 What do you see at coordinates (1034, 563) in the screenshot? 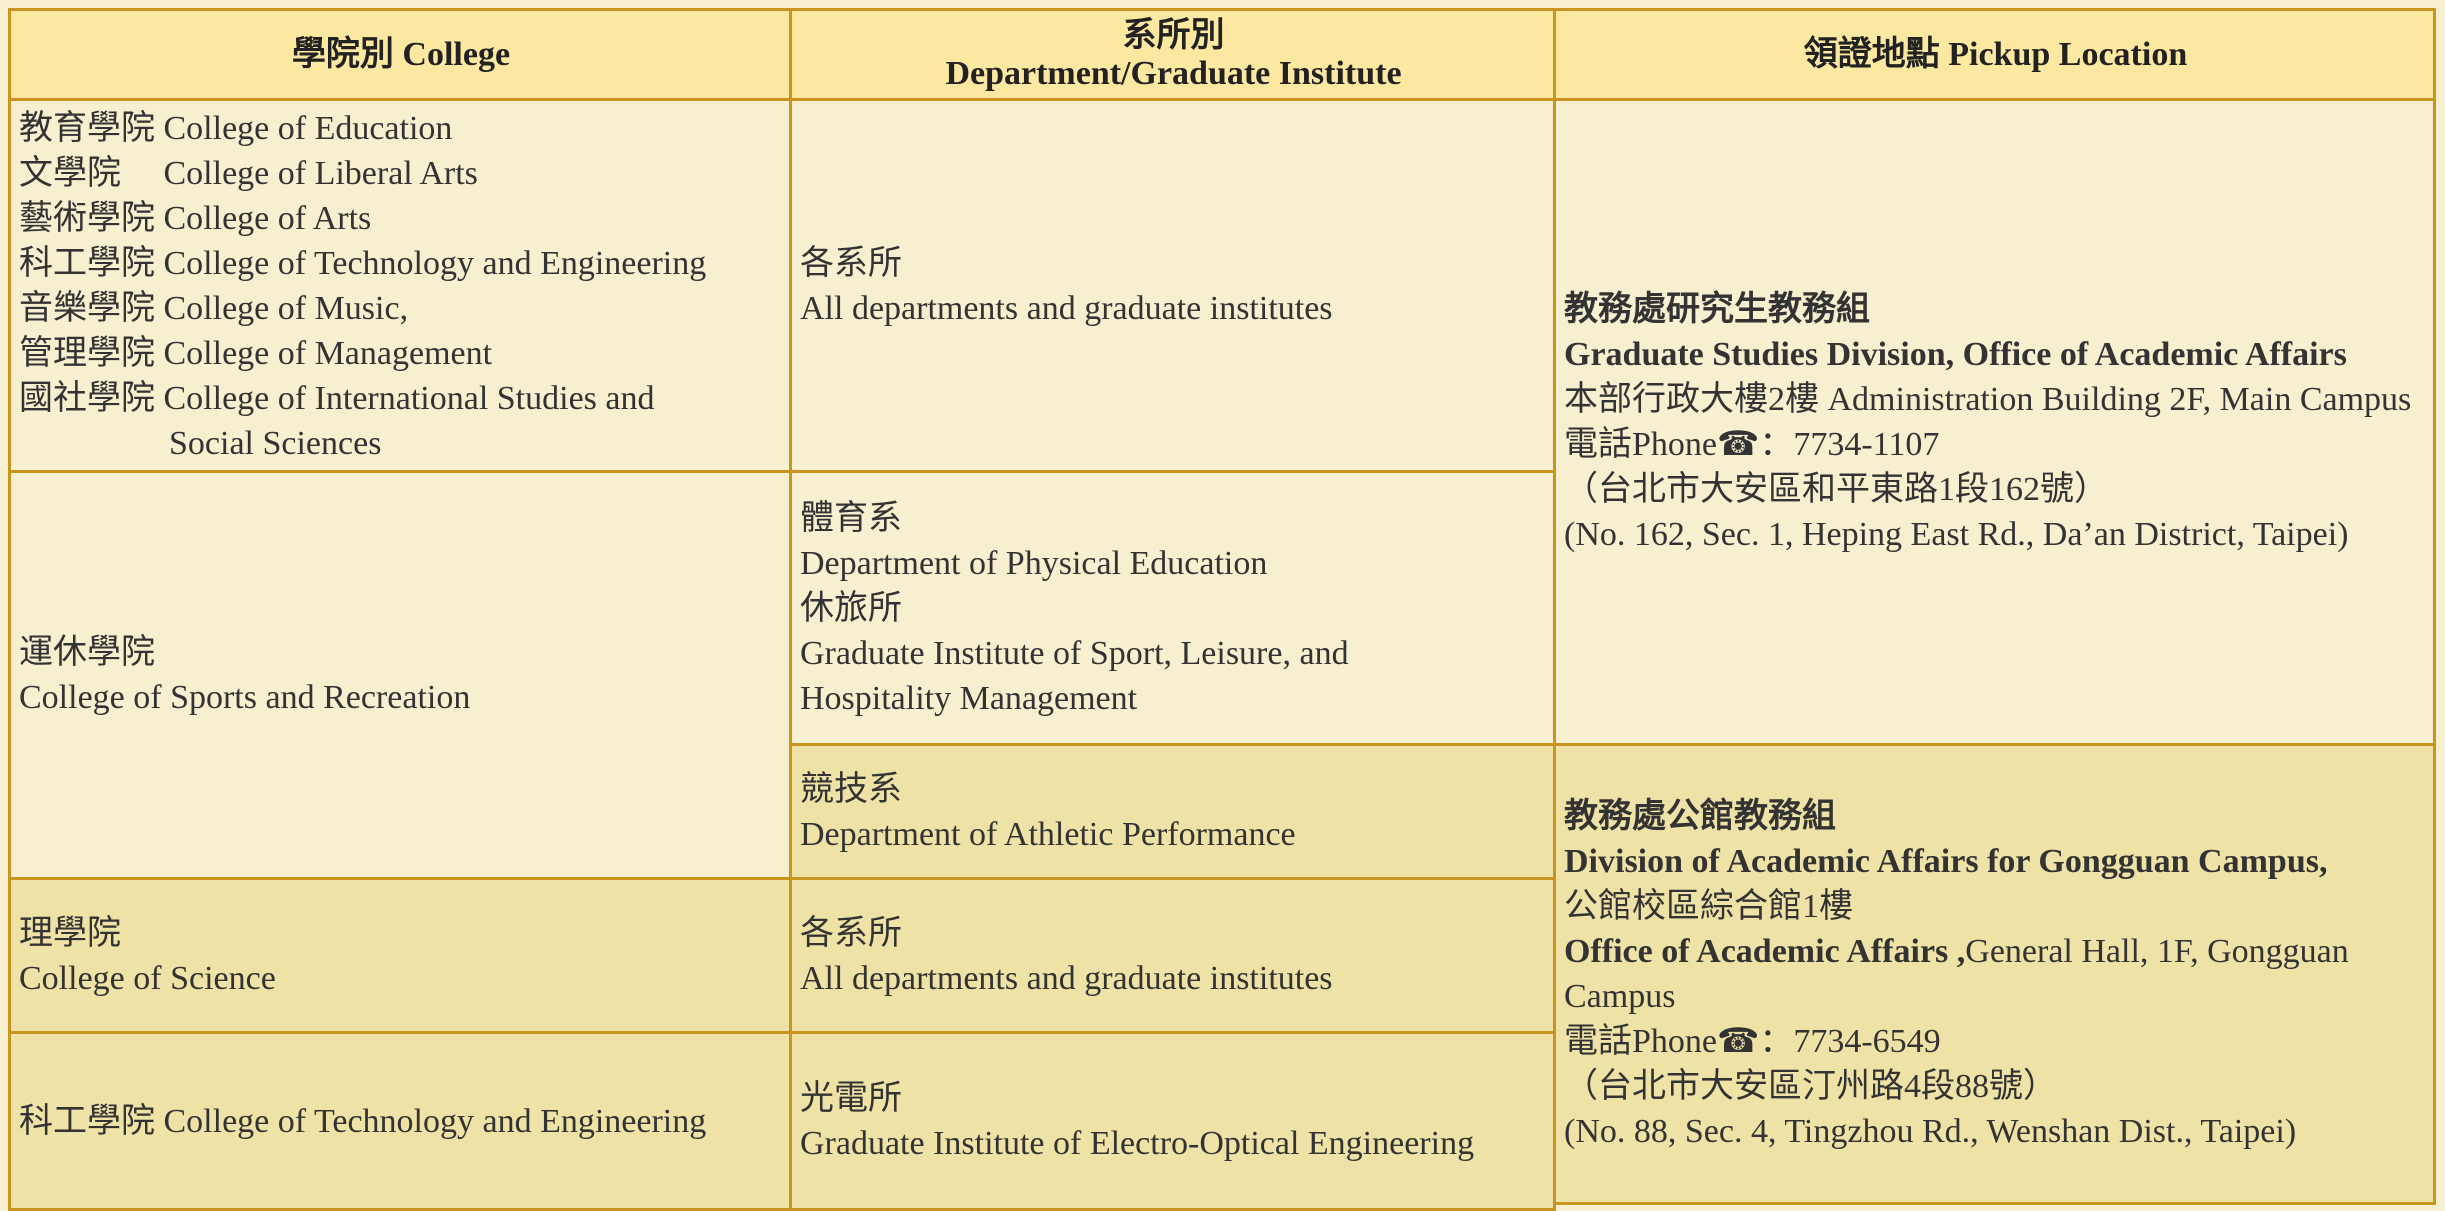
I see `text: Department of Physical Education` at bounding box center [1034, 563].